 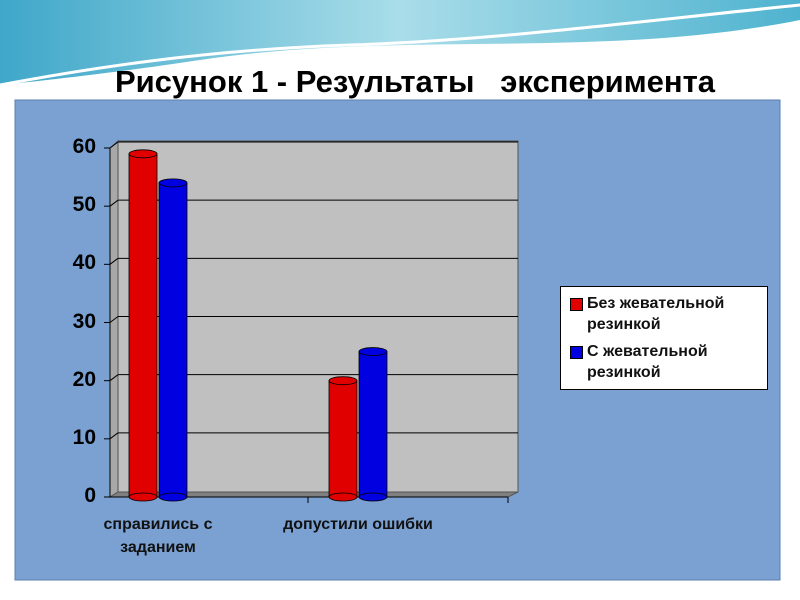 What do you see at coordinates (84, 321) in the screenshot?
I see `y-tick-label: 30` at bounding box center [84, 321].